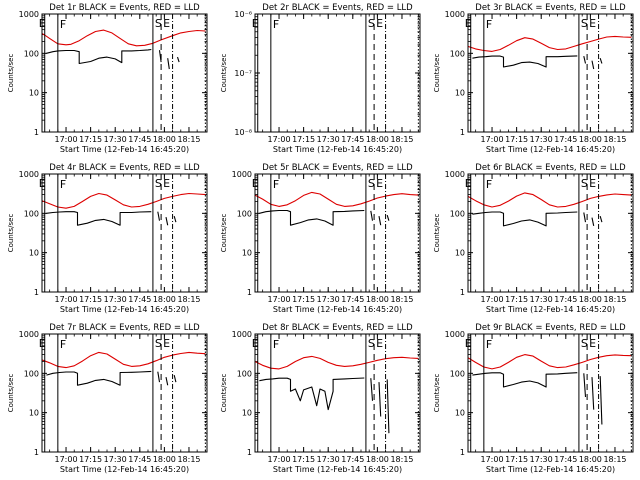 The height and width of the screenshot is (480, 640). I want to click on y-tick-label: 10⁻⁶, so click(243, 14).